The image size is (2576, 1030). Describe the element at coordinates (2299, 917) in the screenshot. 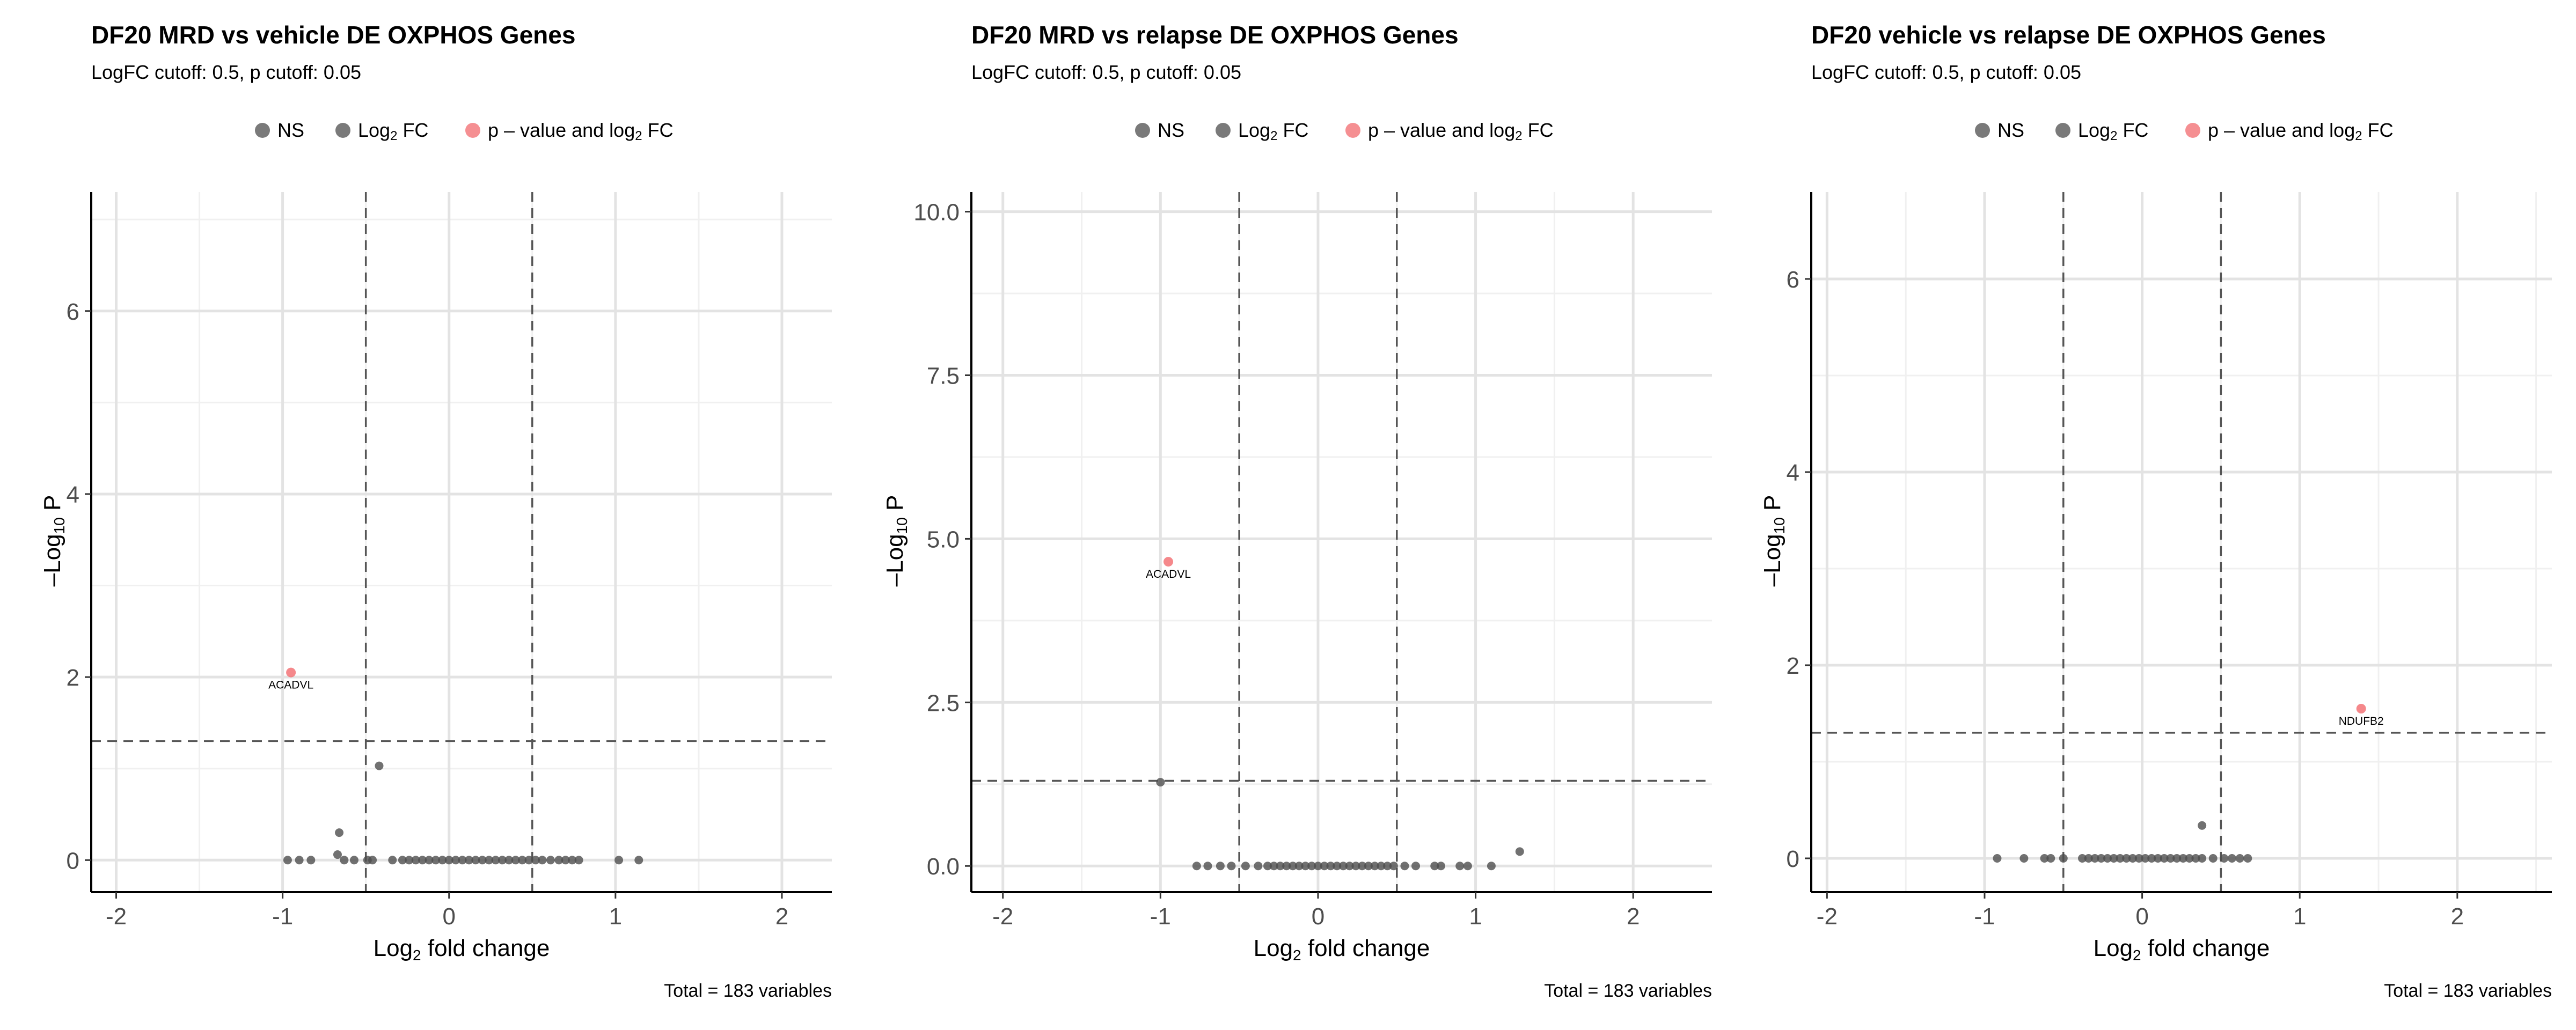

I see `x-tick-label: 1` at that location.